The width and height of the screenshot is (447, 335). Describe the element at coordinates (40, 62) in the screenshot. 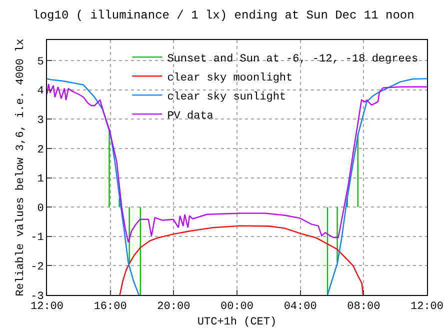

I see `y-tick-label: 5` at that location.